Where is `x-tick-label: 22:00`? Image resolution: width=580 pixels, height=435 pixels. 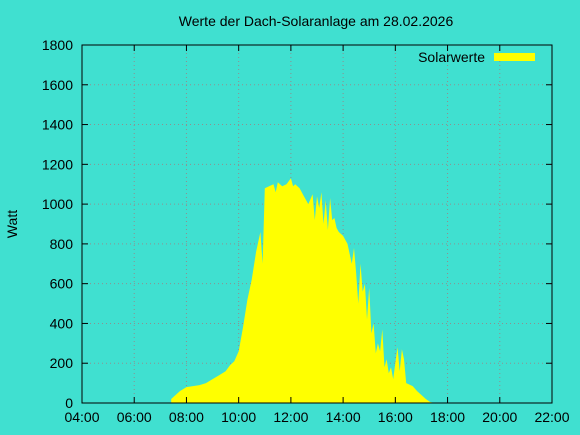
x-tick-label: 22:00 is located at coordinates (551, 417).